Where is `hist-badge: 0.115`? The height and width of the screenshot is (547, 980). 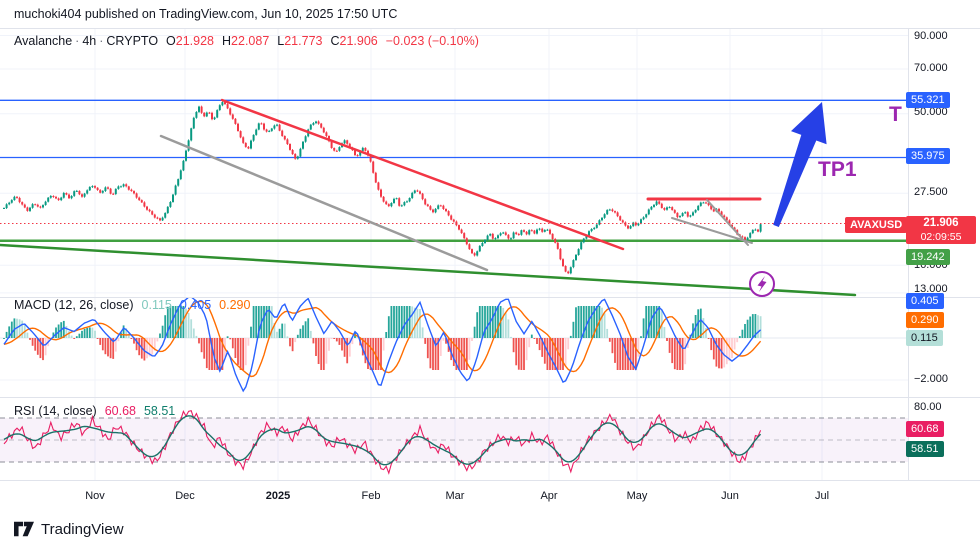
hist-badge: 0.115 is located at coordinates (924, 338).